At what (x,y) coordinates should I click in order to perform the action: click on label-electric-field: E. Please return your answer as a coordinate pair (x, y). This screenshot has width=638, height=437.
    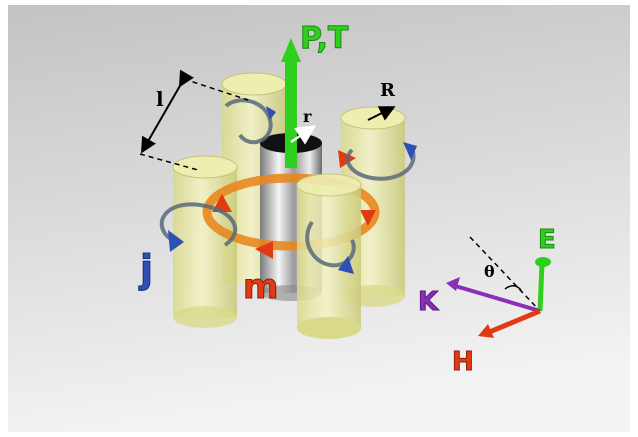
    Looking at the image, I should click on (547, 240).